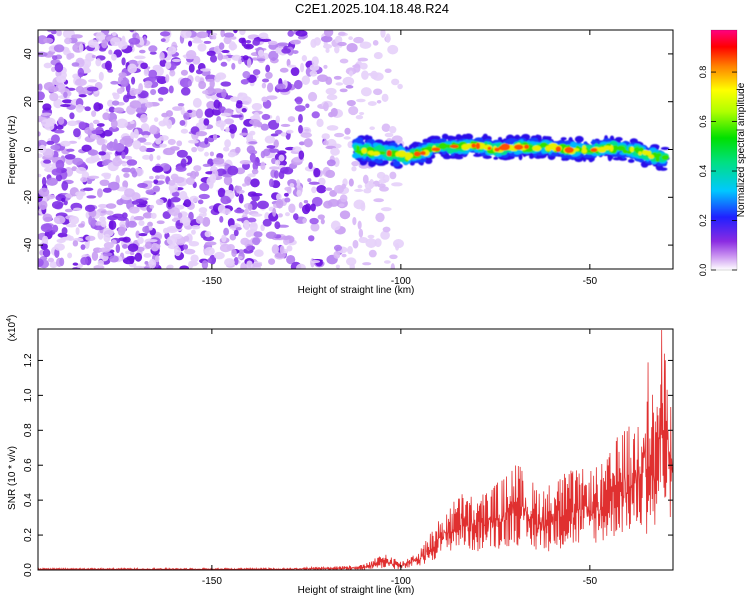 This screenshot has height=600, width=750. I want to click on snr-y-axis-label: SNR (10 * v/v), so click(12, 478).